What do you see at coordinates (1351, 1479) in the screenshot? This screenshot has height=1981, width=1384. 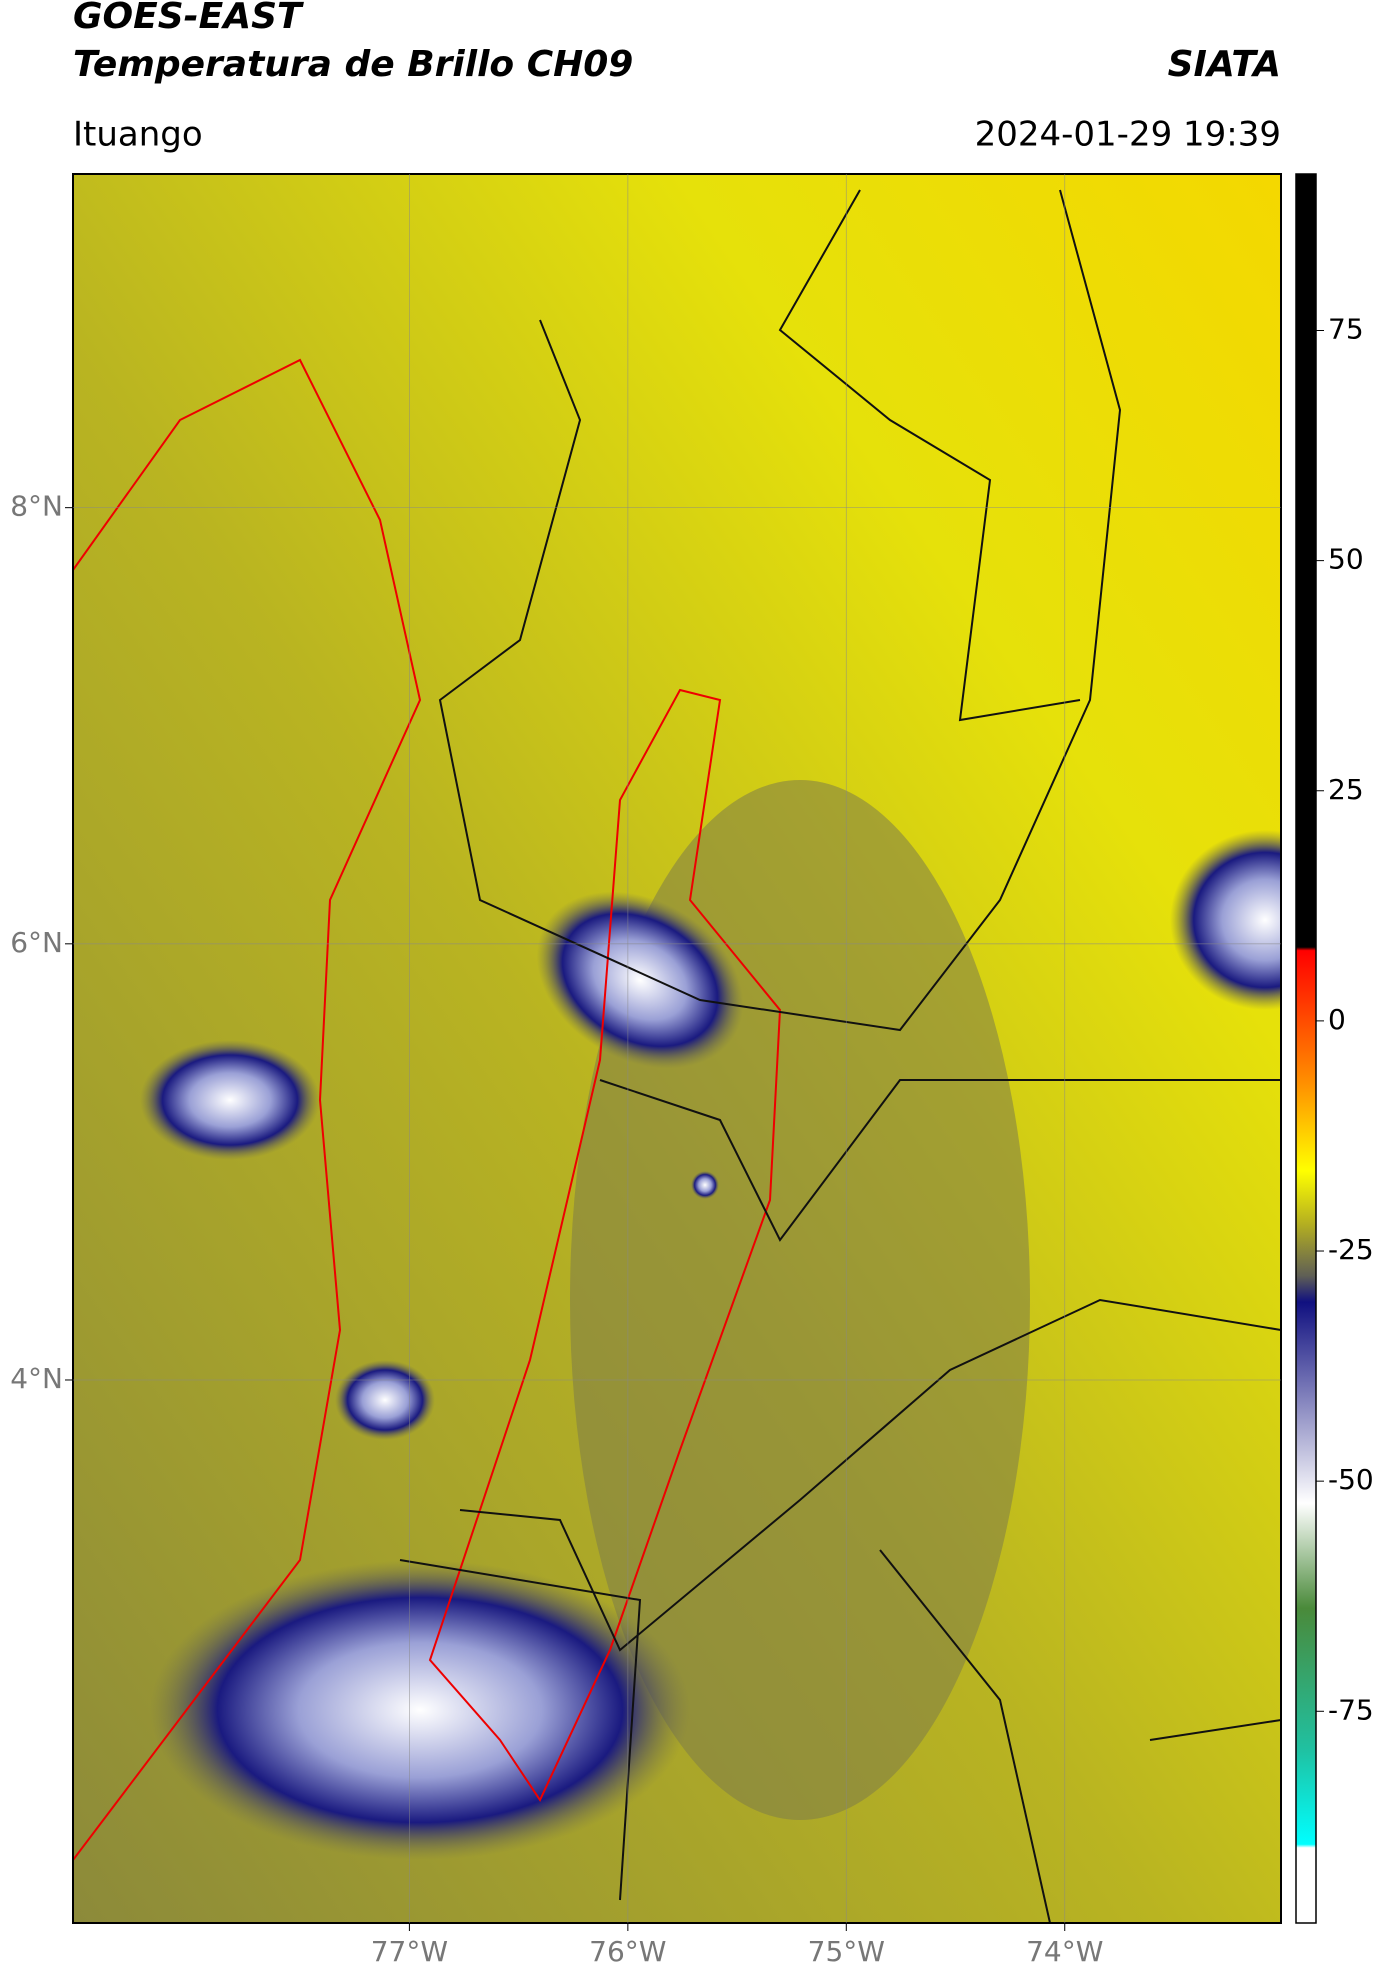 I see `colorbar-tick-label: -50` at bounding box center [1351, 1479].